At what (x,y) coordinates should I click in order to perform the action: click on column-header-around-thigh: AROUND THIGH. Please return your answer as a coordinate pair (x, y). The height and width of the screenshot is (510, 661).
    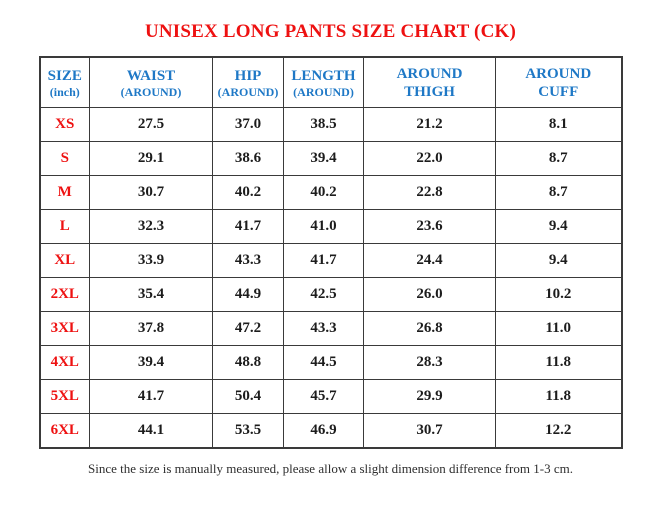
    Looking at the image, I should click on (429, 82).